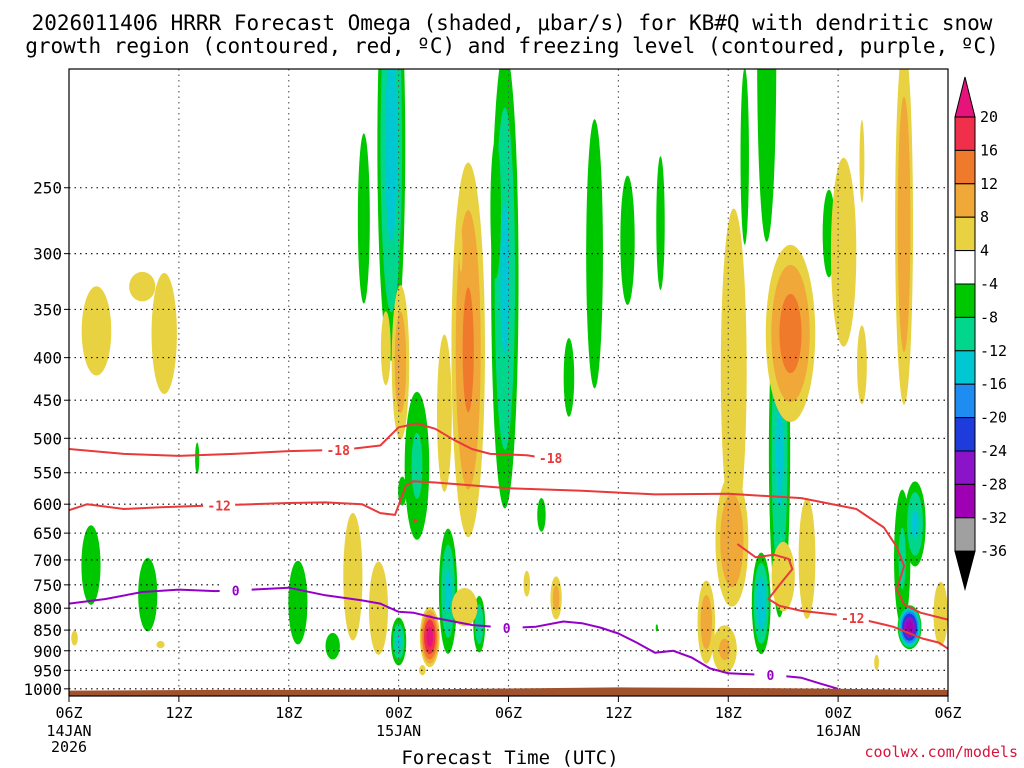 The width and height of the screenshot is (1024, 768). What do you see at coordinates (47, 400) in the screenshot?
I see `y-tick-label: 450` at bounding box center [47, 400].